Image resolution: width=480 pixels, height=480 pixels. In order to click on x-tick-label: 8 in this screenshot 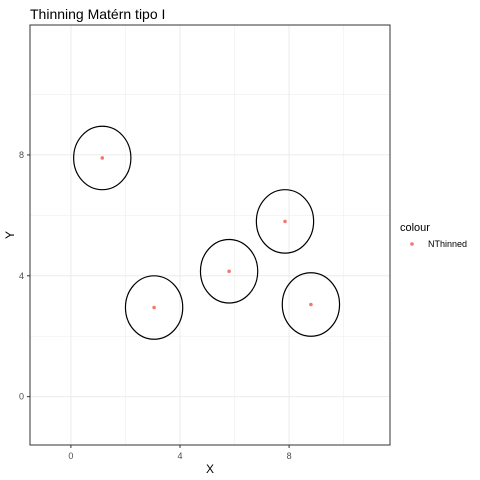, I will do `click(289, 456)`.